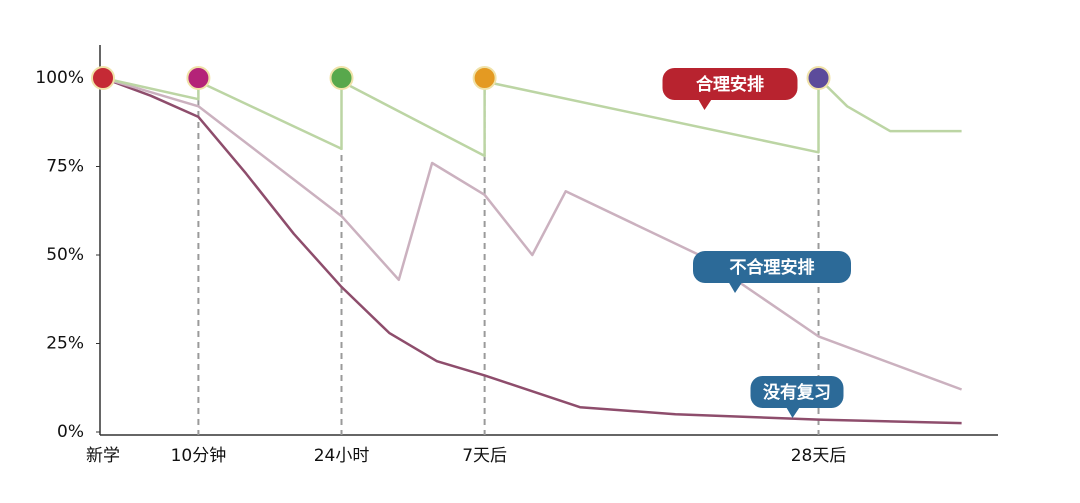  I want to click on callout: 不合理安排, so click(772, 272).